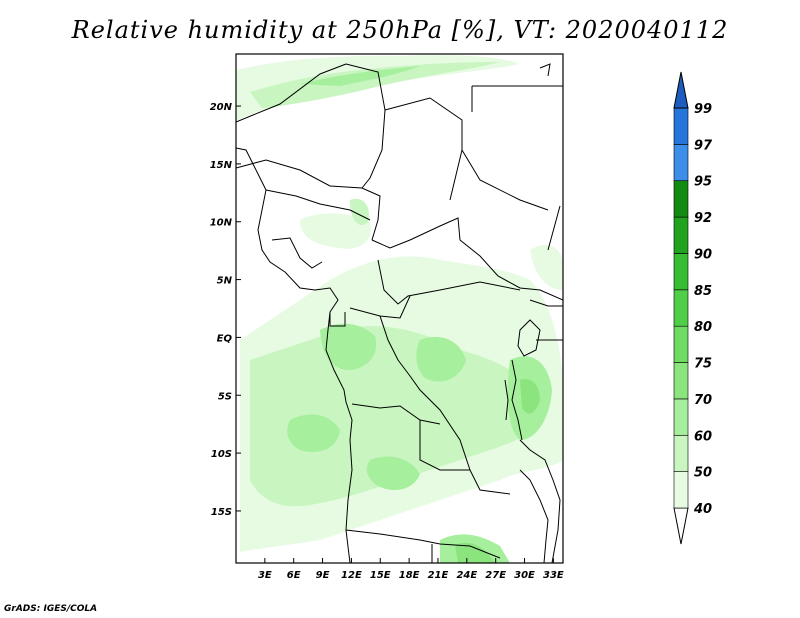 Image resolution: width=800 pixels, height=618 pixels. What do you see at coordinates (225, 396) in the screenshot?
I see `lat-label: 5S` at bounding box center [225, 396].